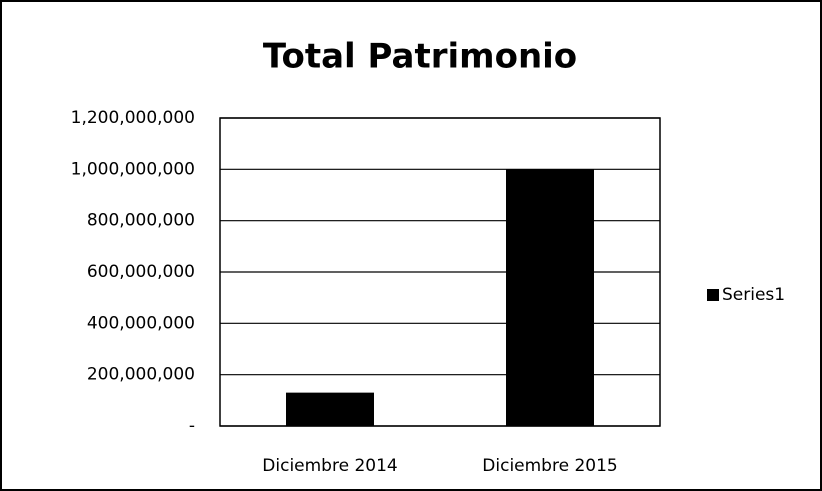 The height and width of the screenshot is (491, 822). I want to click on legend-swatch, so click(713, 295).